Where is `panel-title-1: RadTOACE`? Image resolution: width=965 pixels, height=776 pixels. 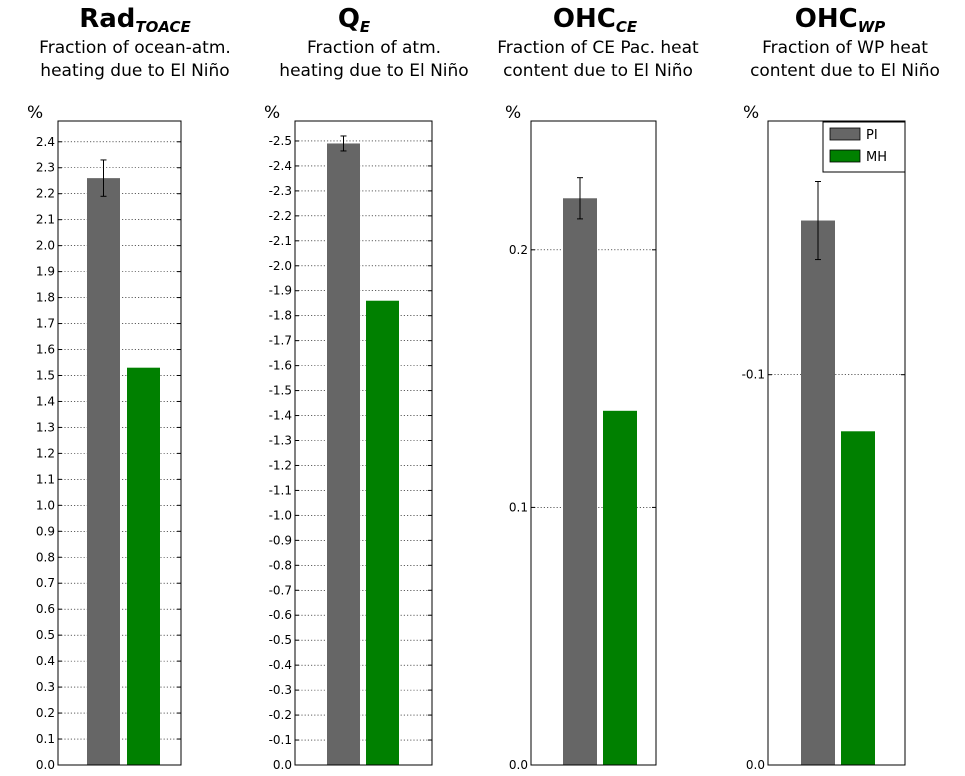 panel-title-1: RadTOACE is located at coordinates (135, 23).